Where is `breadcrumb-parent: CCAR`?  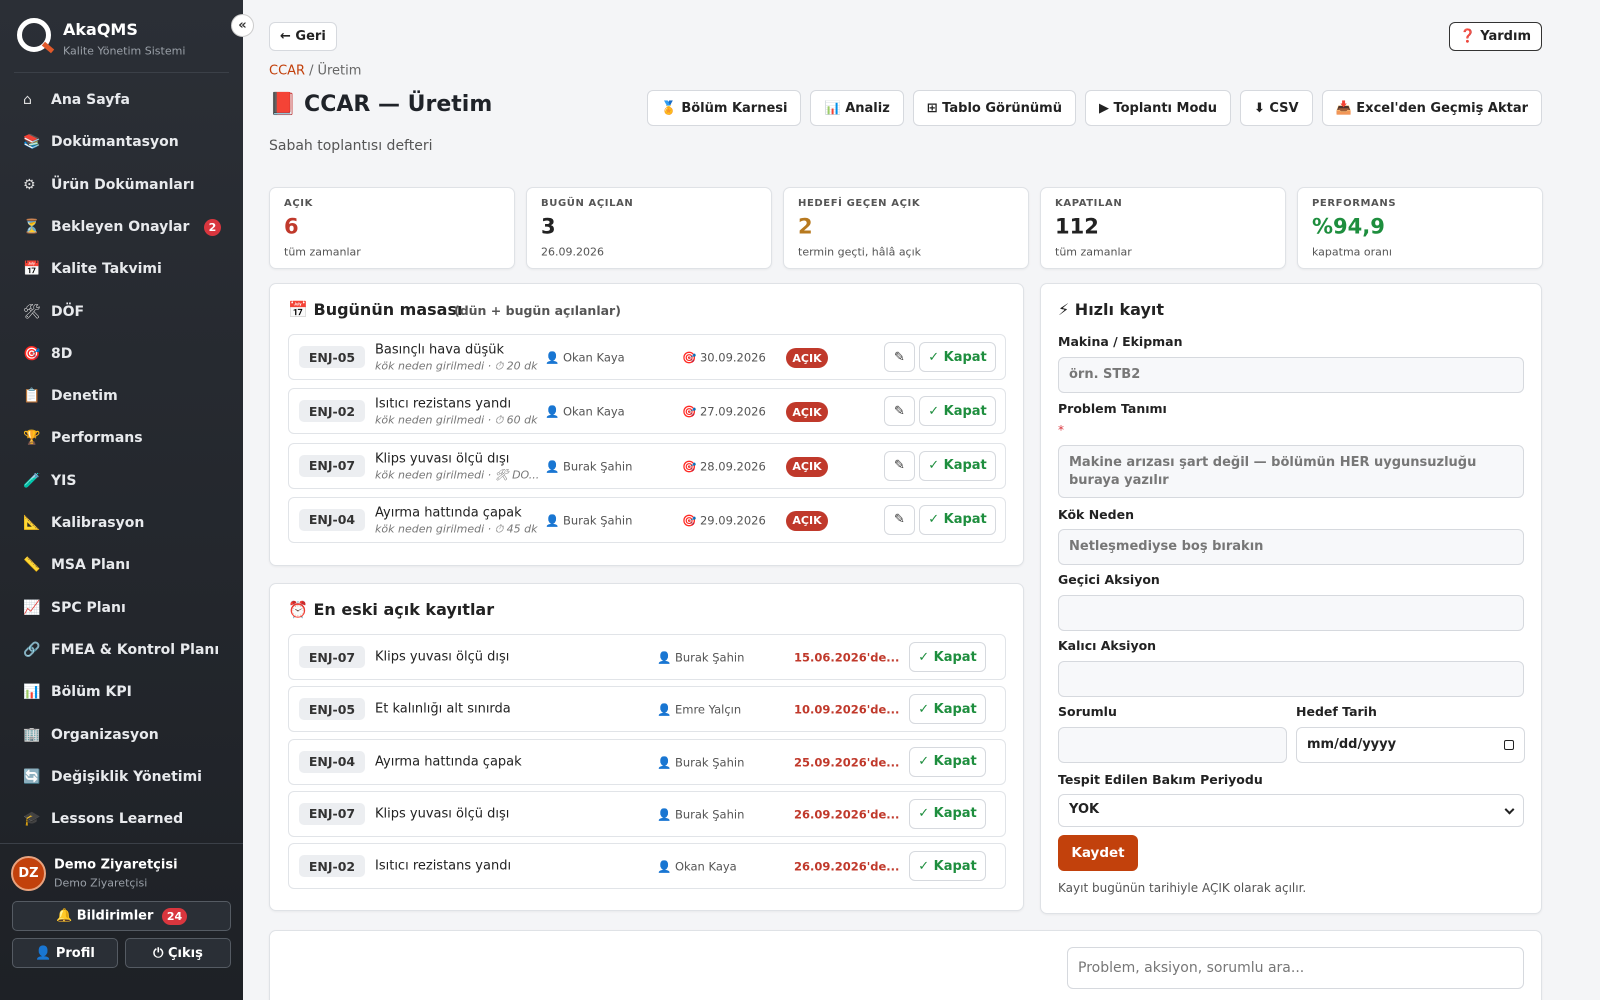
breadcrumb-parent: CCAR is located at coordinates (287, 71).